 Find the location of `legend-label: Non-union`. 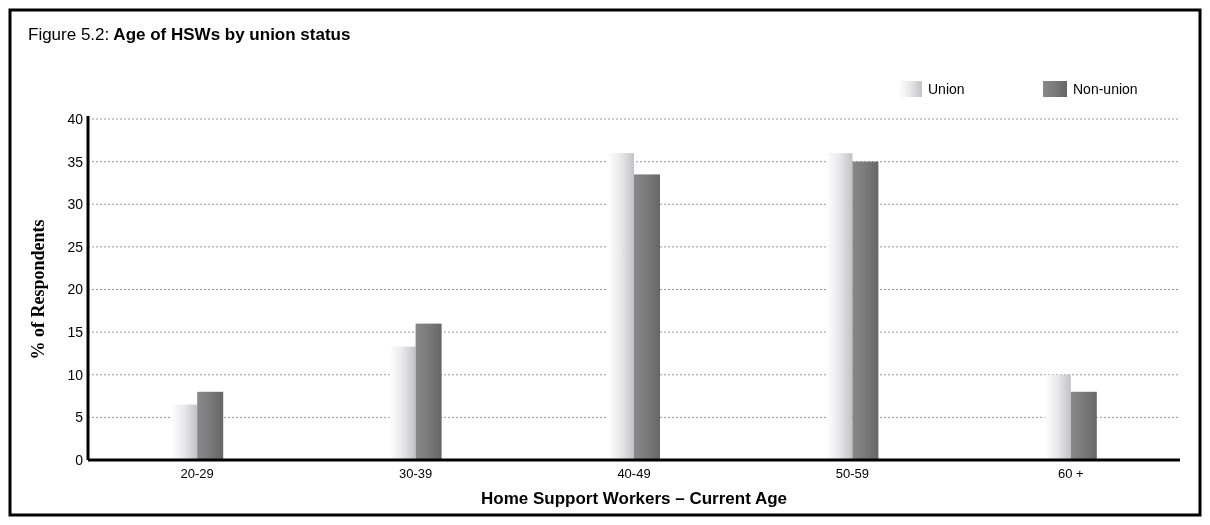

legend-label: Non-union is located at coordinates (1105, 88).